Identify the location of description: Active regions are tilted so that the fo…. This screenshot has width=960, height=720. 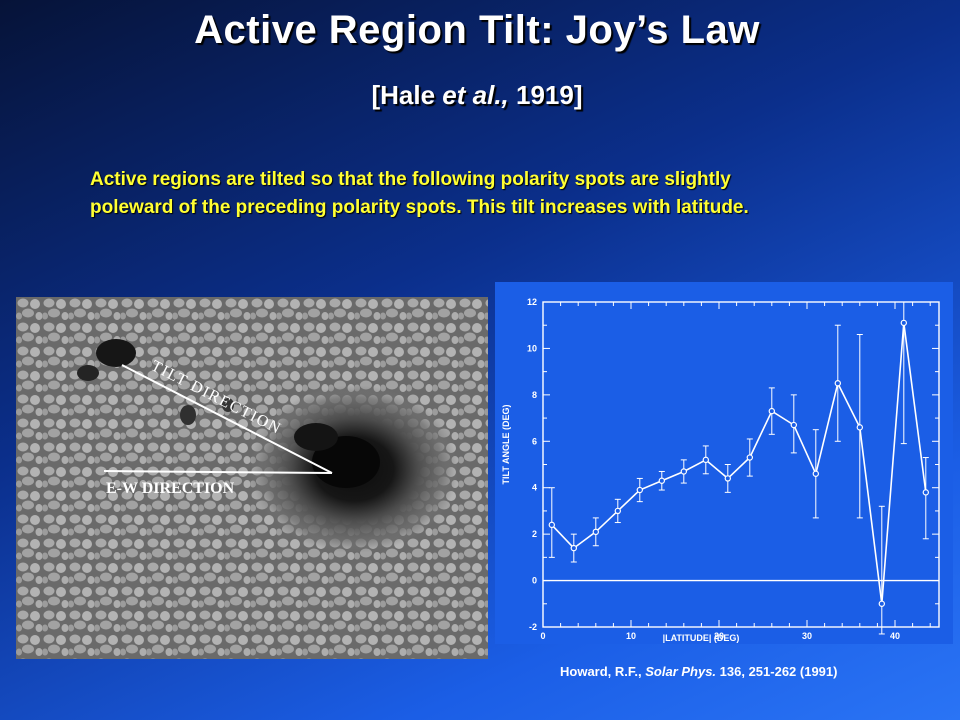
(515, 194).